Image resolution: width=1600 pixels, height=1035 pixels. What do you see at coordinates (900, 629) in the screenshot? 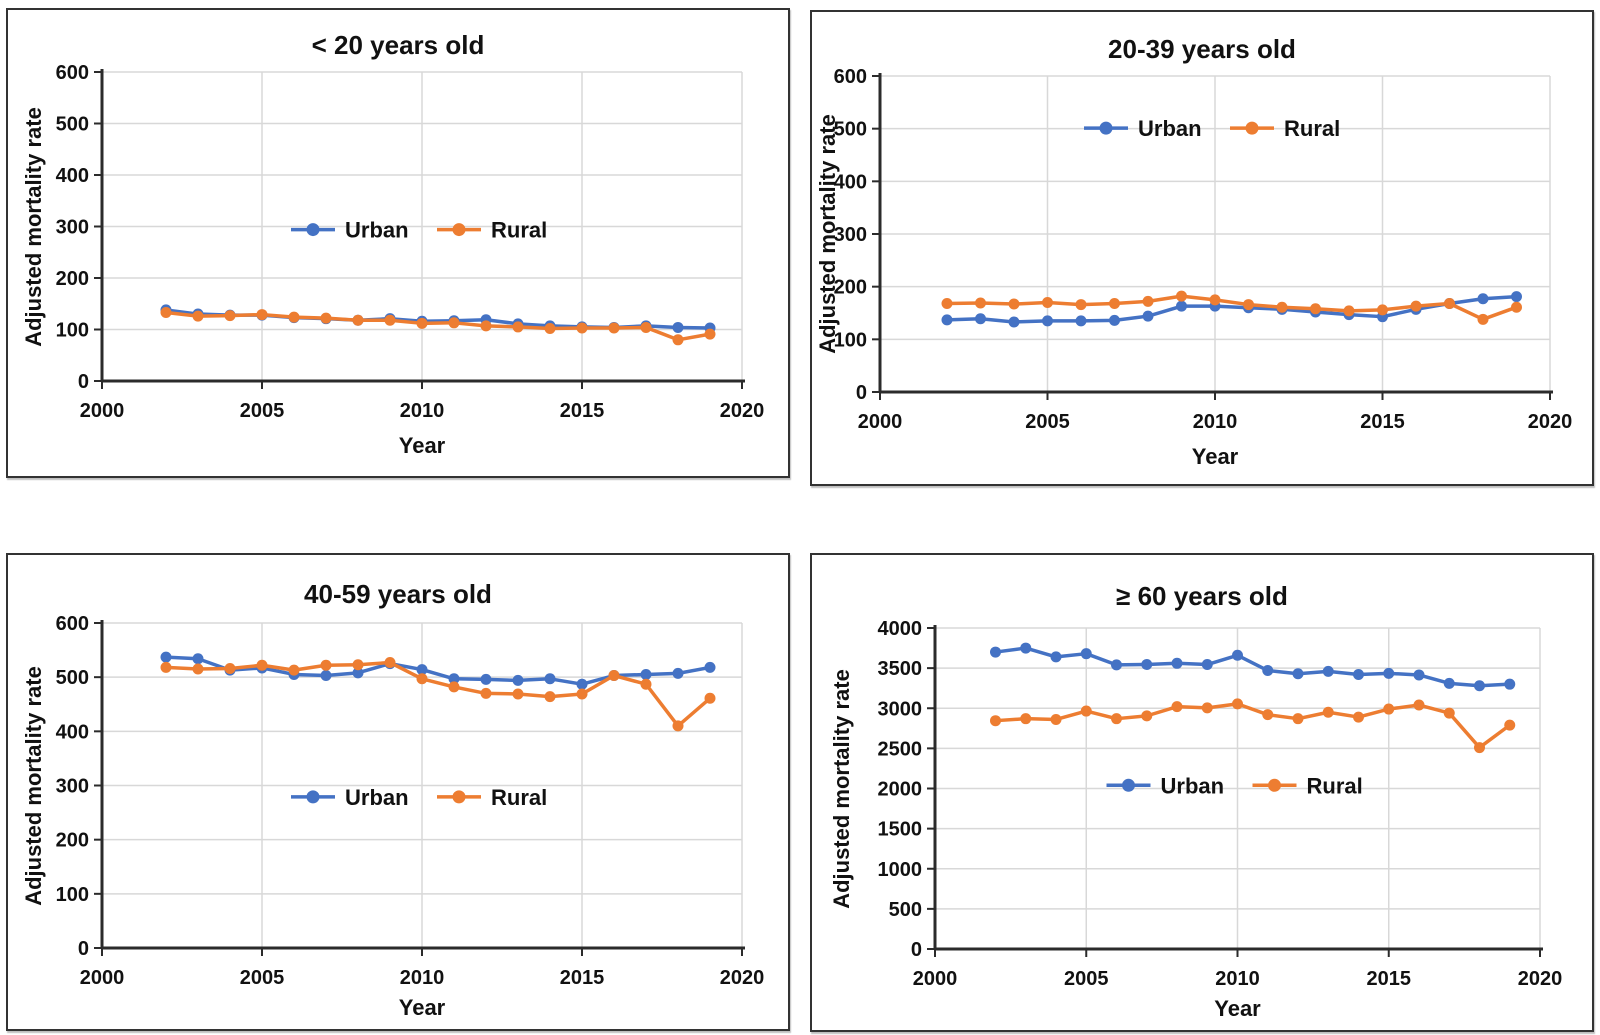
I see `y-tick-label: 4000` at bounding box center [900, 629].